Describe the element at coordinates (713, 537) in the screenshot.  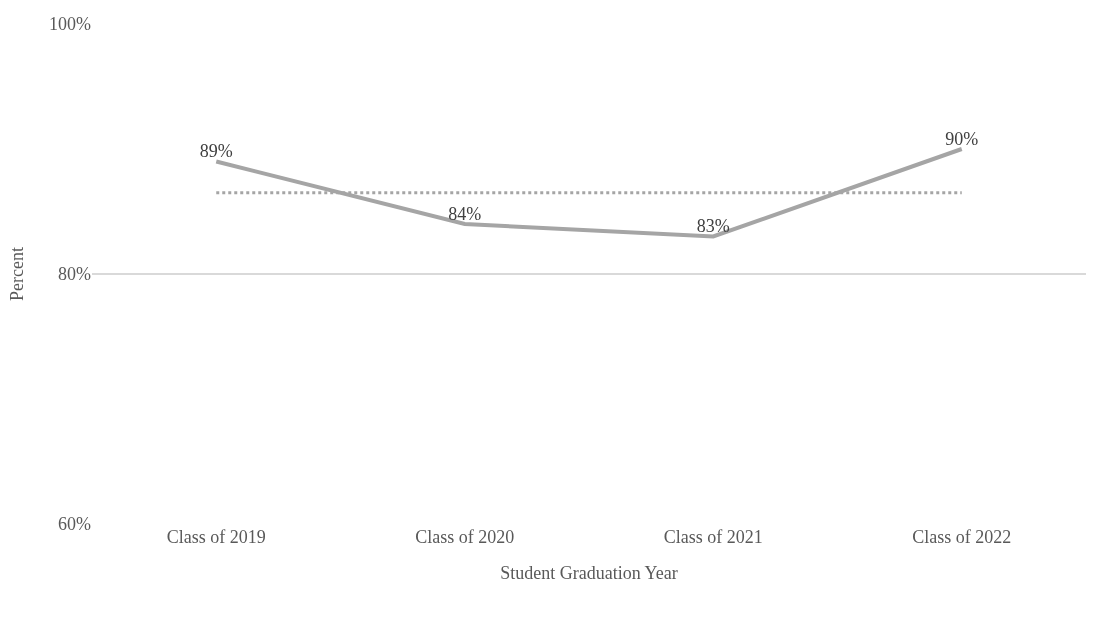
I see `x-tick-label: Class of 2021` at that location.